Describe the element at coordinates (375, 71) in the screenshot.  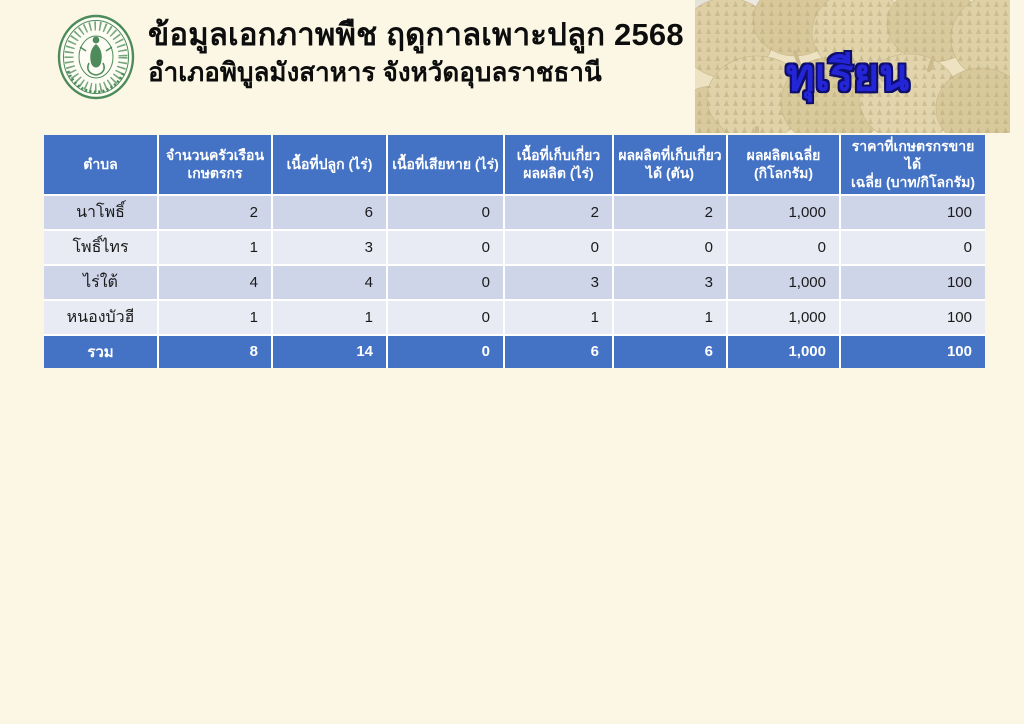
I see `page-subtitle: อำเภอพิบูลมังสาหาร จังหวัดอุบลราชธานี` at that location.